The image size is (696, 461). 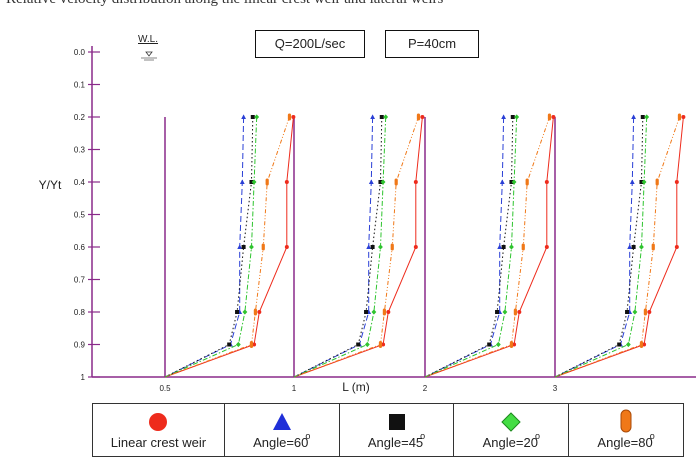 What do you see at coordinates (80, 150) in the screenshot?
I see `y-tick-label: 0.3` at bounding box center [80, 150].